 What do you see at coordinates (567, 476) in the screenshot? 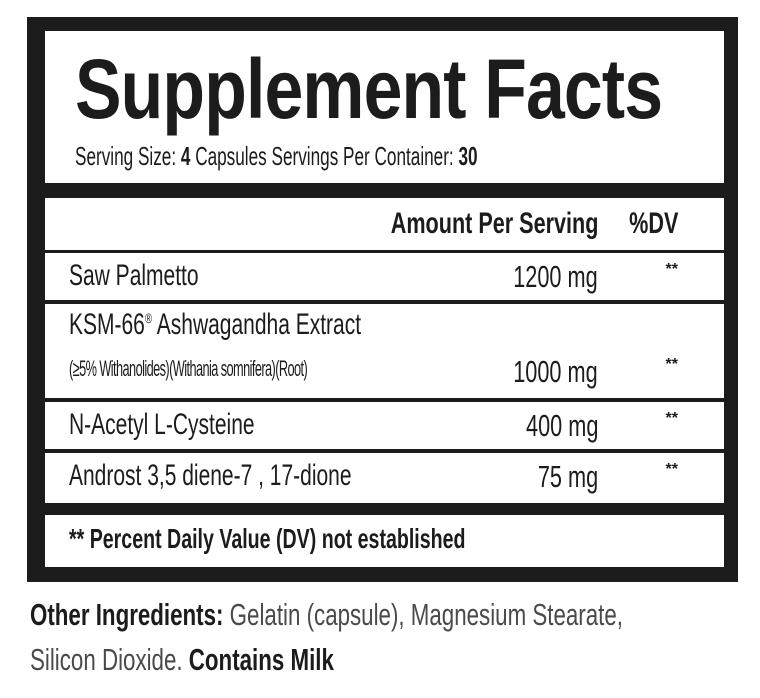
I see `ingredient-amount: 75 mg` at bounding box center [567, 476].